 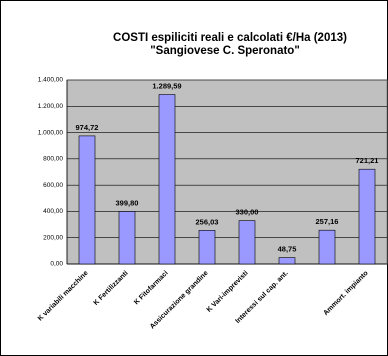 I want to click on y-tick-label: 600,00, so click(x=53, y=185).